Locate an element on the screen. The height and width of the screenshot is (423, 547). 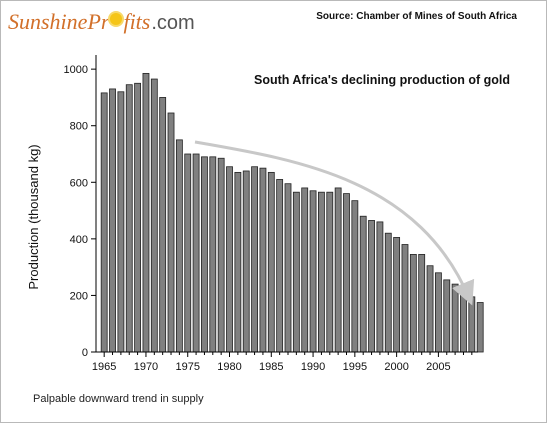
y-tick-label: 600 is located at coordinates (79, 183).